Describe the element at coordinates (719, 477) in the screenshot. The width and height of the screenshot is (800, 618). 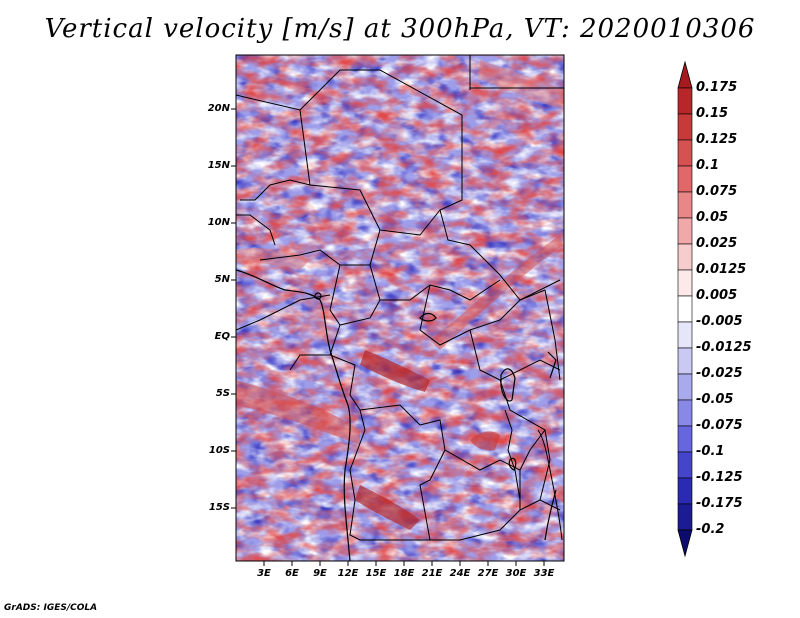
I see `colorbar-label: -0.125` at that location.